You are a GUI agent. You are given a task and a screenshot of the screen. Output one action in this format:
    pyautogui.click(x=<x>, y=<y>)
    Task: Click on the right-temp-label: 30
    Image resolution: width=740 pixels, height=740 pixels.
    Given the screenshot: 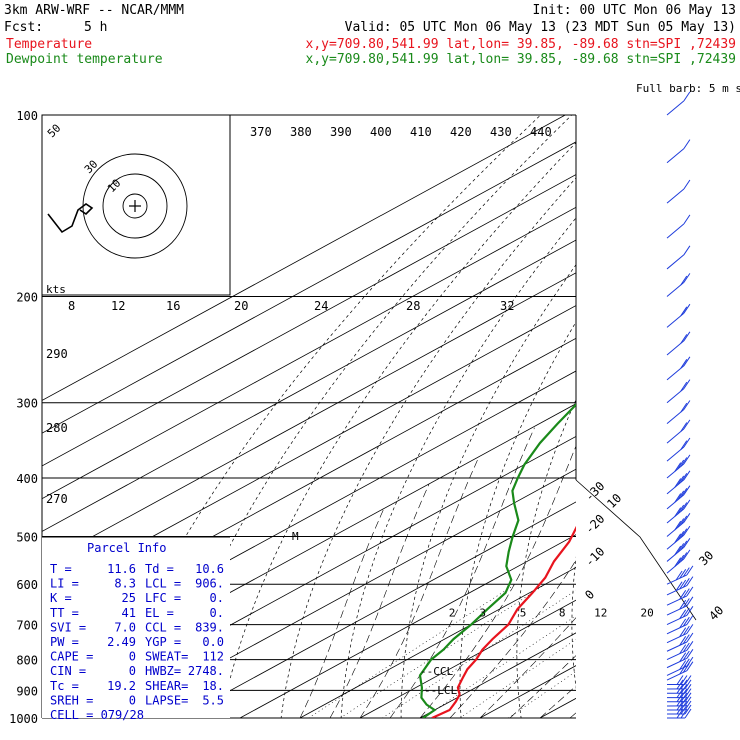 What is the action you would take?
    pyautogui.click(x=706, y=558)
    